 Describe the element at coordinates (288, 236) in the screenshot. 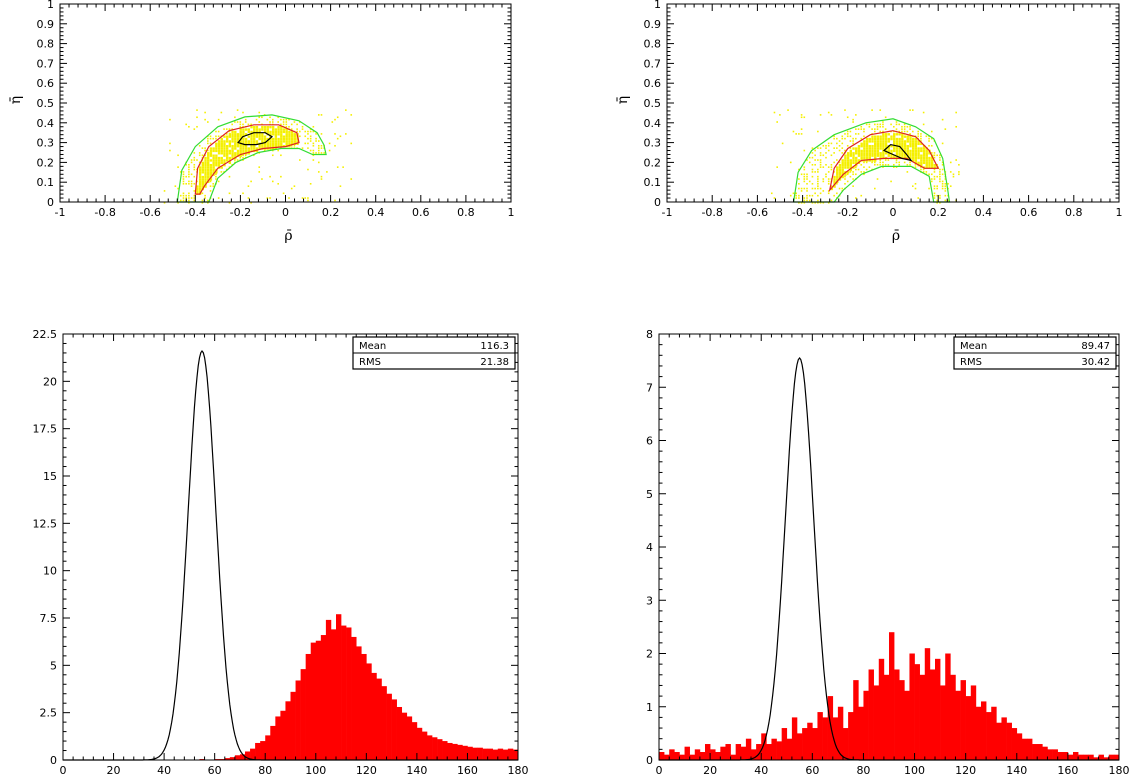

I see `x-axis-label: ρ̄` at that location.